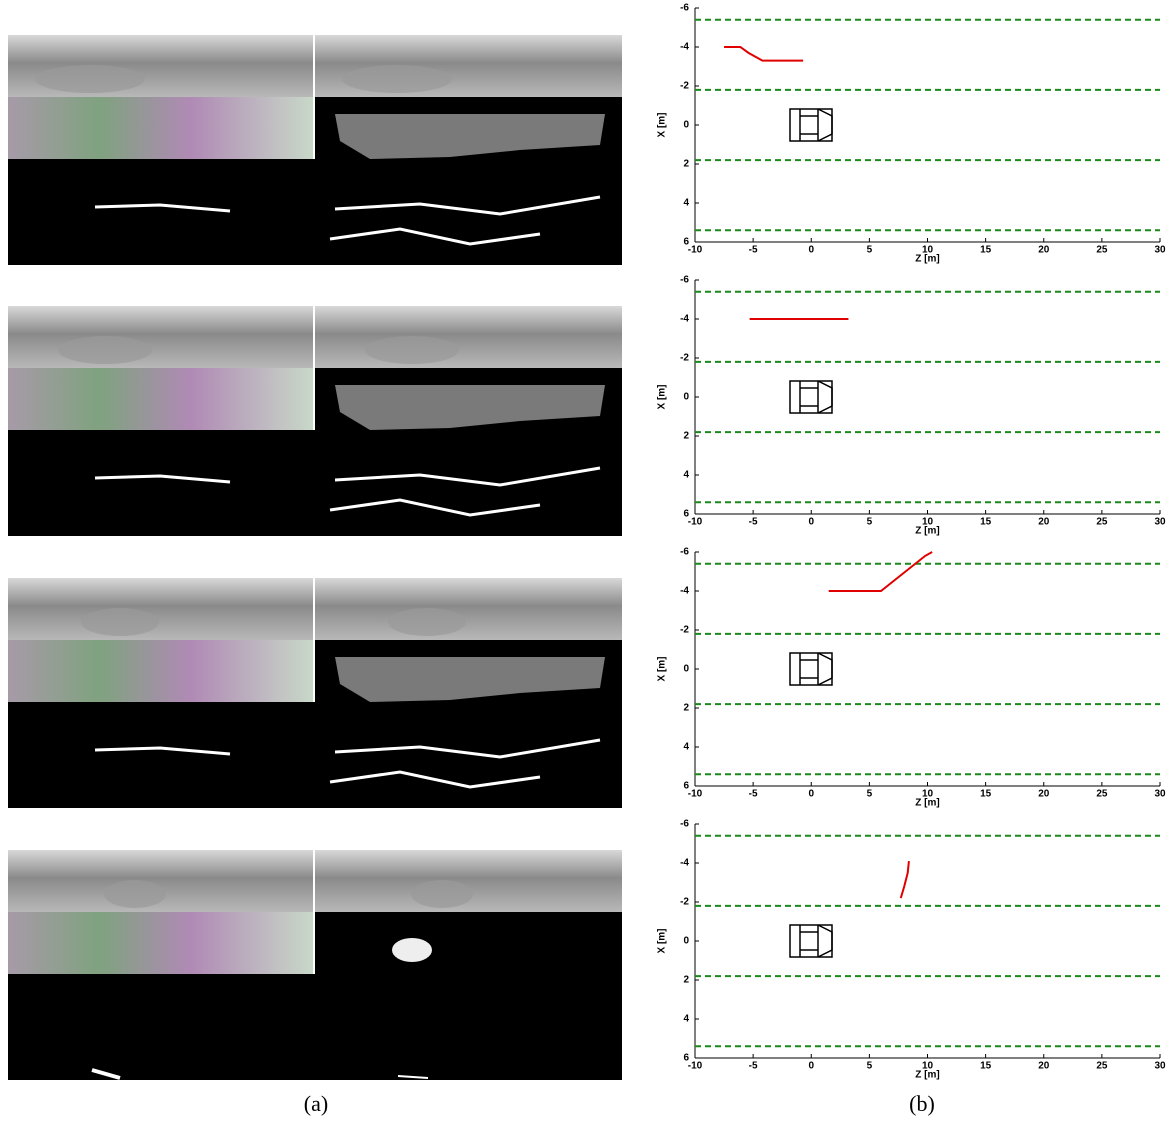  Describe the element at coordinates (922, 1103) in the screenshot. I see `caption-b: (b)` at that location.